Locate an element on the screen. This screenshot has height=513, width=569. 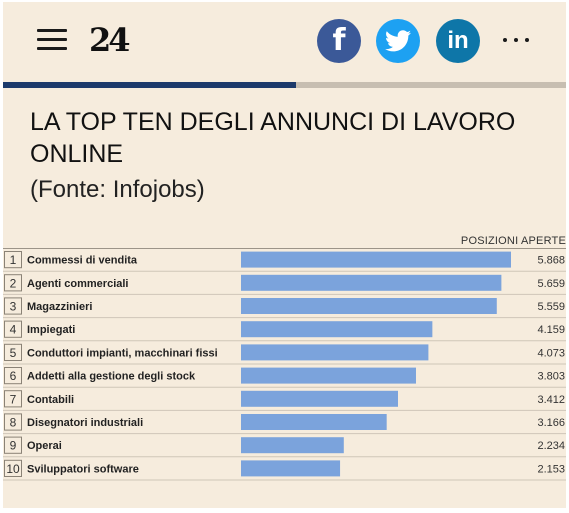
value-label: 2.234 is located at coordinates (551, 446).